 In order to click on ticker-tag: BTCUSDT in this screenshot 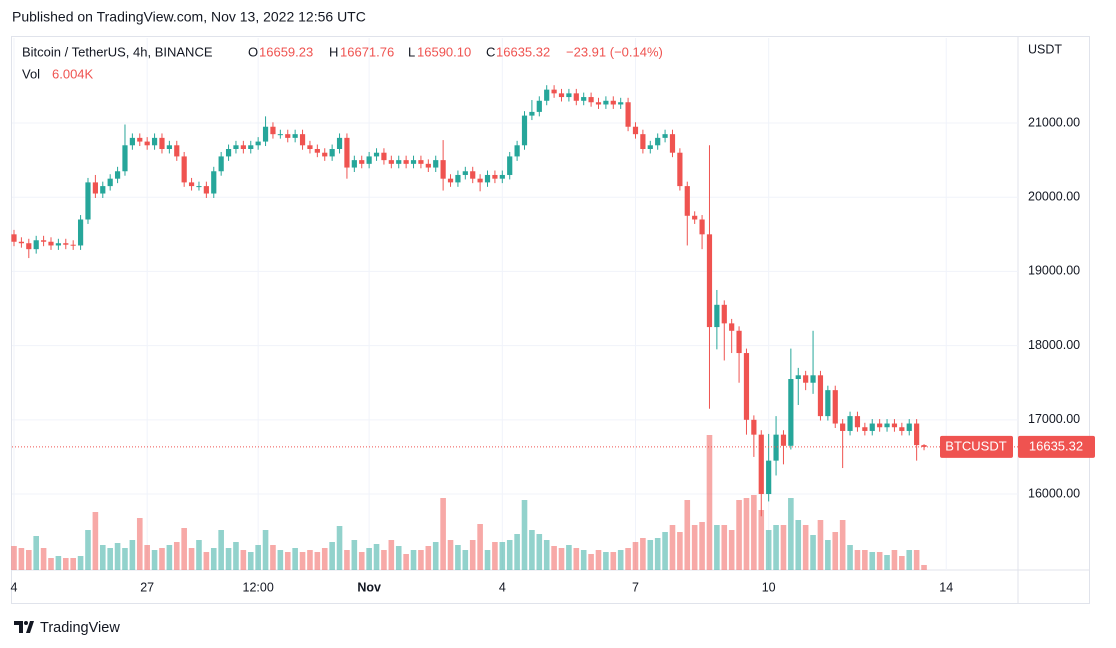, I will do `click(975, 445)`.